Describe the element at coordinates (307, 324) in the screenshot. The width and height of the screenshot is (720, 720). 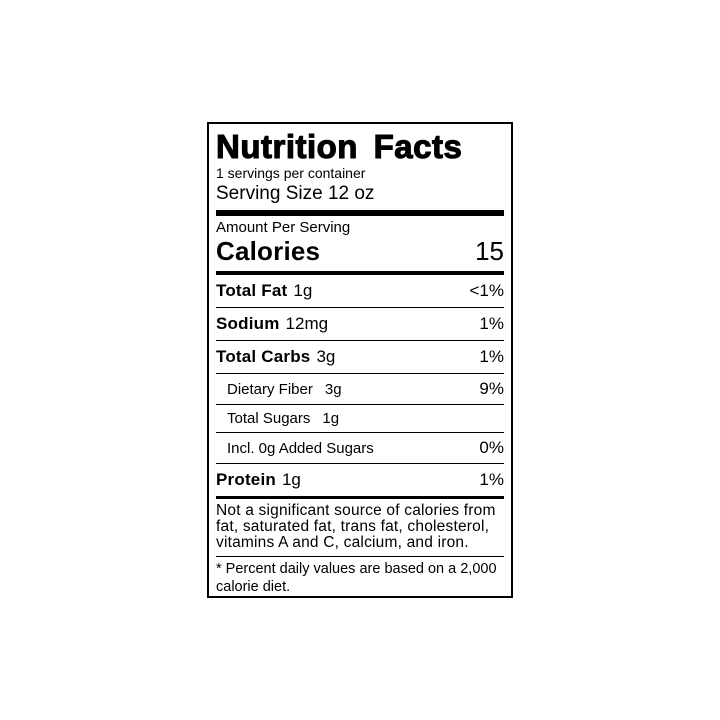
I see `nutrient-amount: 12mg` at that location.